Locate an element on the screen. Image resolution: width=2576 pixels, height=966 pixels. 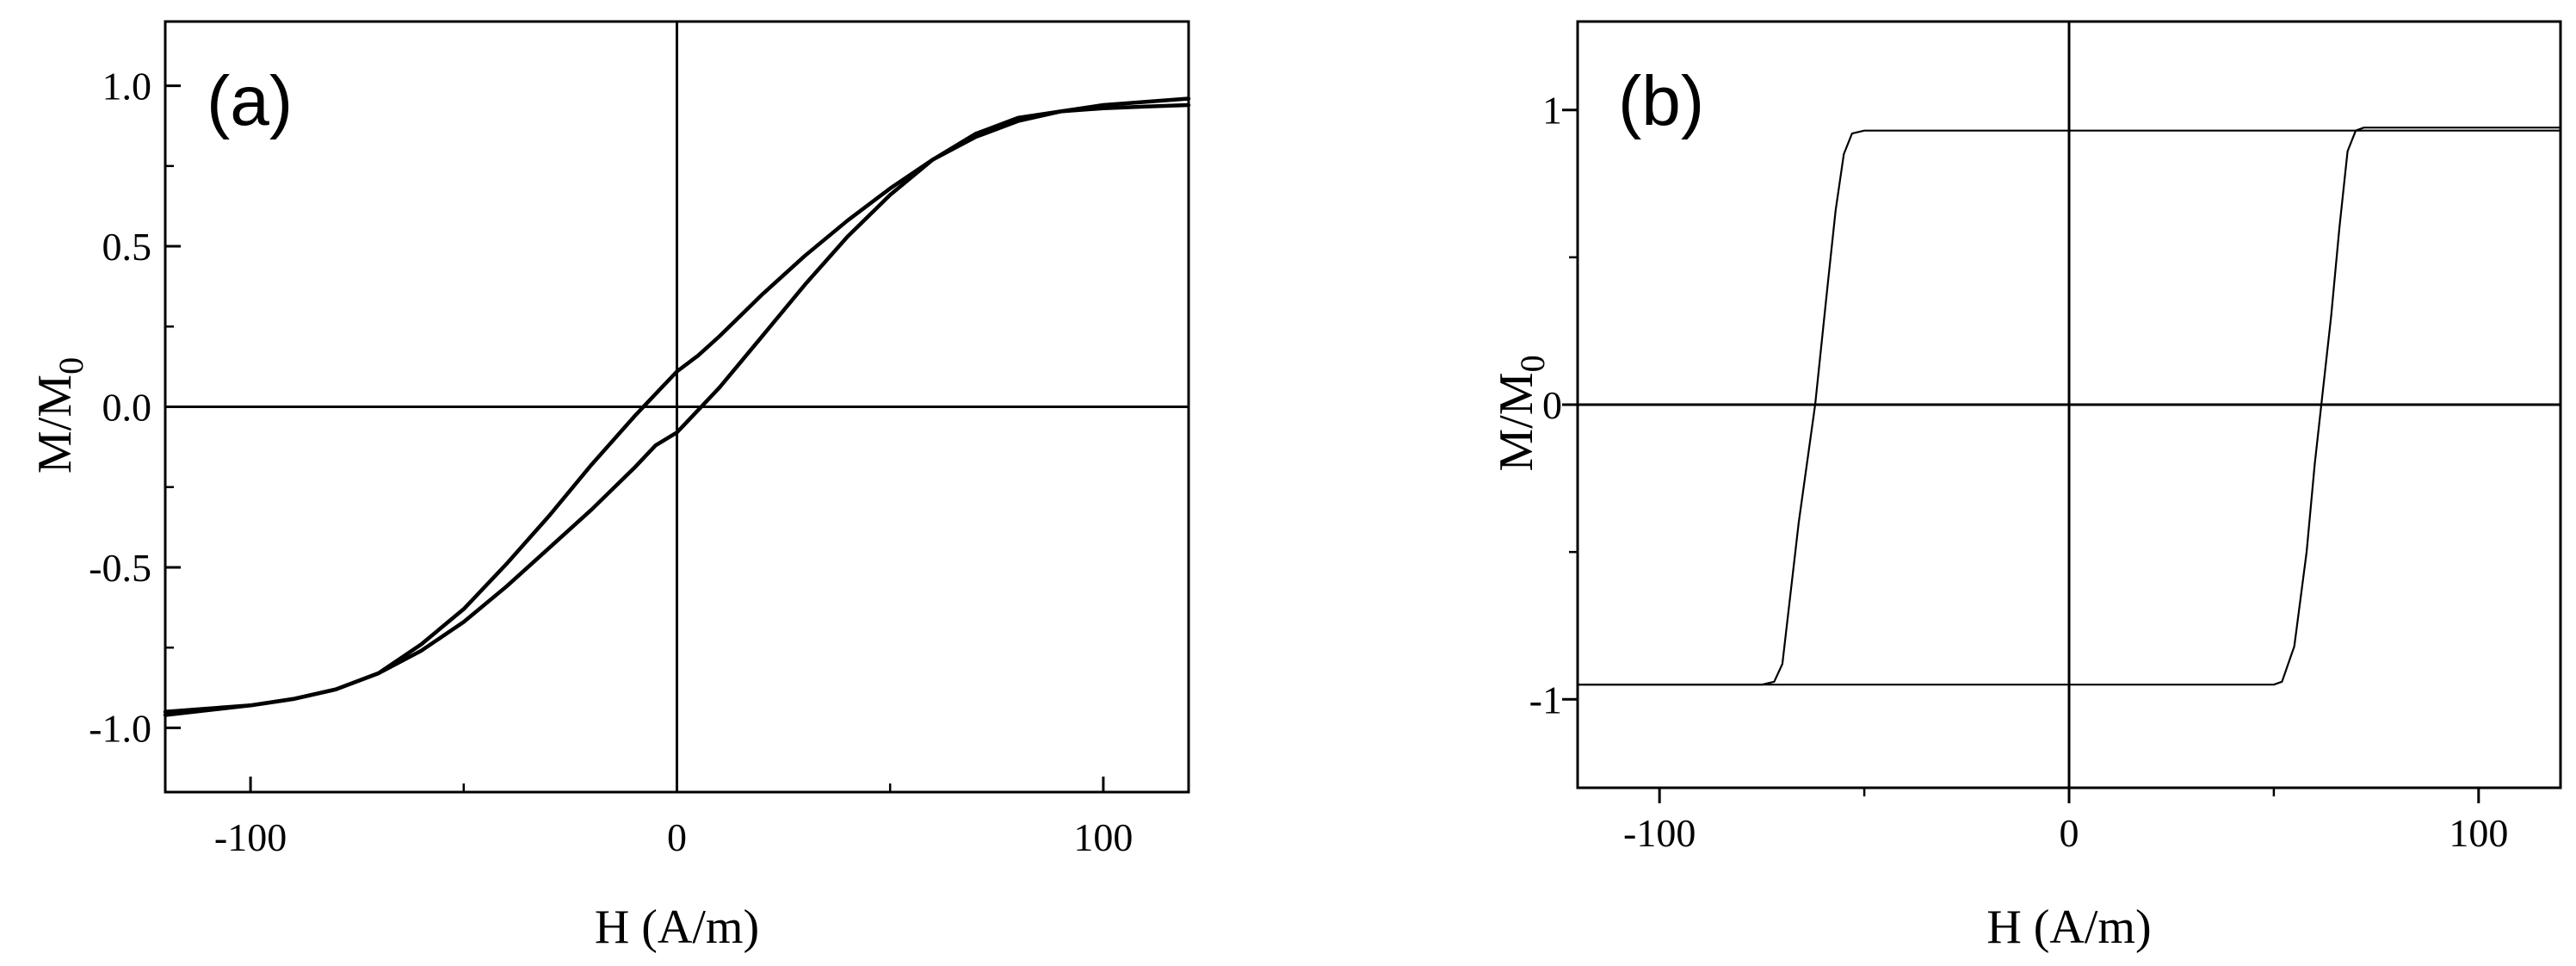
panel-a-label: (a) is located at coordinates (250, 101).